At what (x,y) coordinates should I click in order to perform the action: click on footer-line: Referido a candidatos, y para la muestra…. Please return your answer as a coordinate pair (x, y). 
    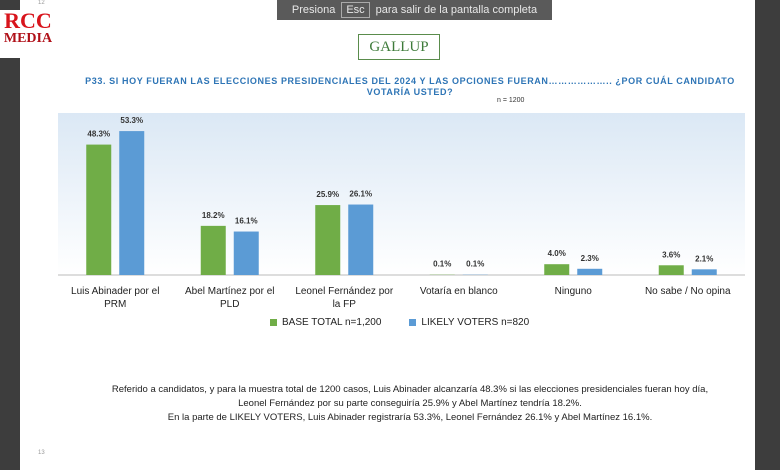
    Looking at the image, I should click on (410, 389).